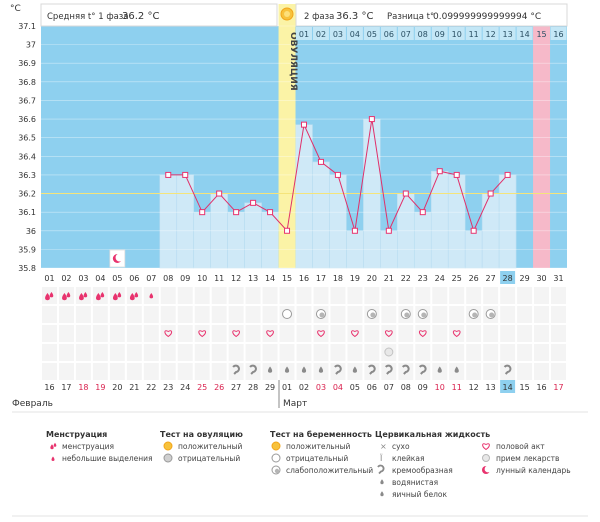 The width and height of the screenshot is (600, 522). I want to click on calendar-date: 05, so click(355, 387).